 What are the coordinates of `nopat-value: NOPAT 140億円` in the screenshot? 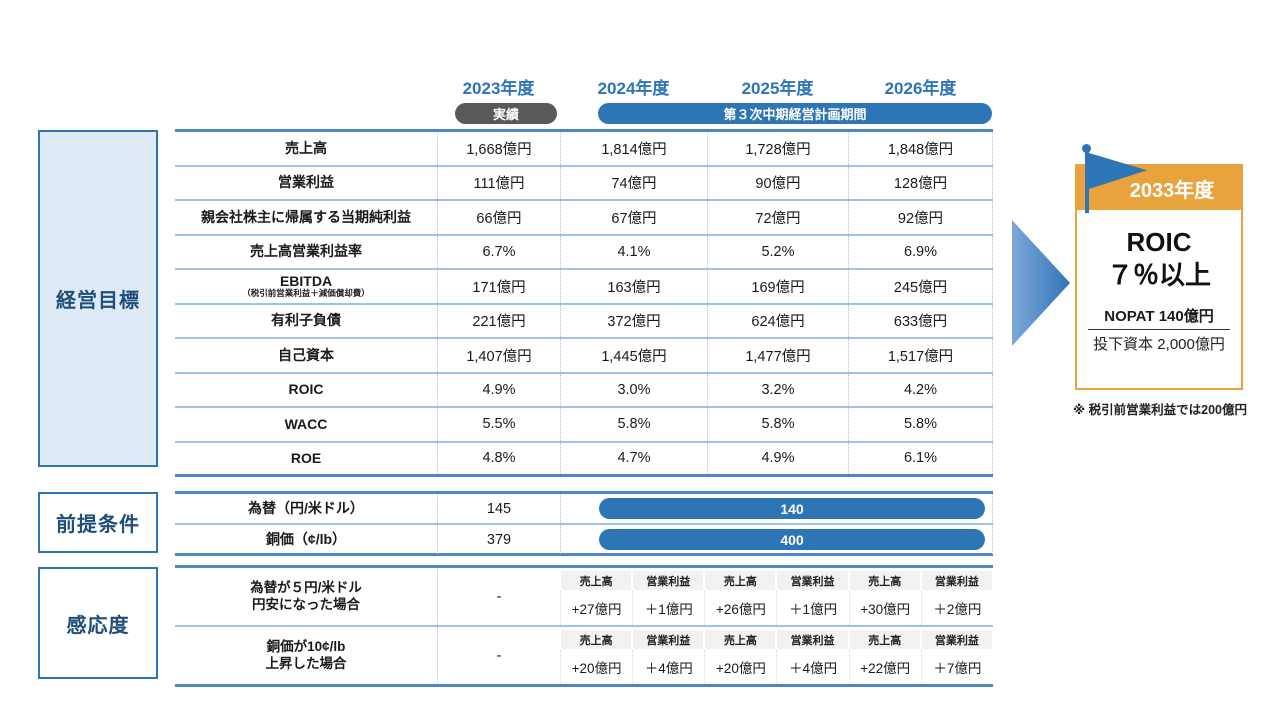 It's located at (1159, 317).